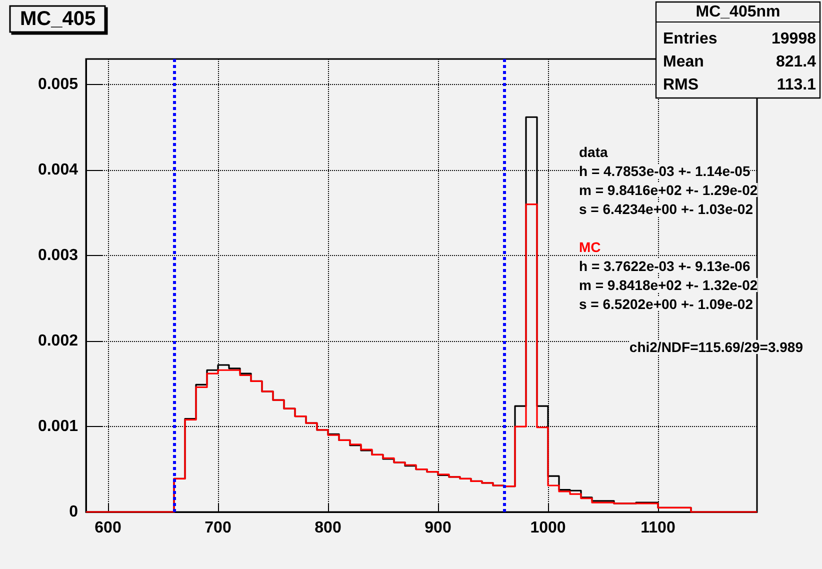 Image resolution: width=822 pixels, height=569 pixels. What do you see at coordinates (108, 528) in the screenshot?
I see `x-tick-label: 600` at bounding box center [108, 528].